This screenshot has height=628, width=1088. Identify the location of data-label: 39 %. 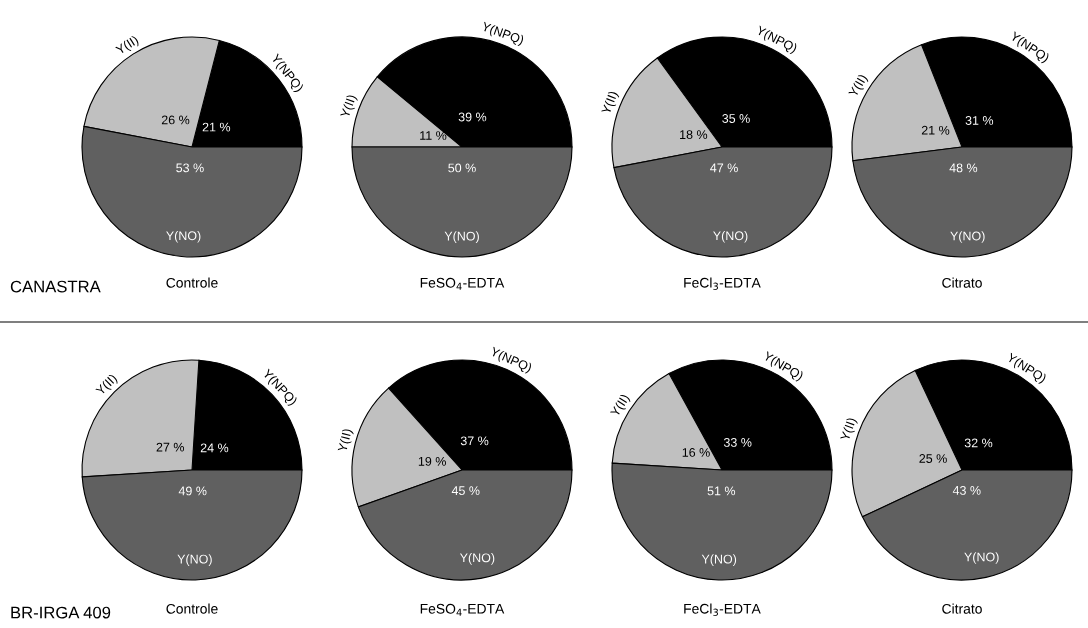
(472, 117).